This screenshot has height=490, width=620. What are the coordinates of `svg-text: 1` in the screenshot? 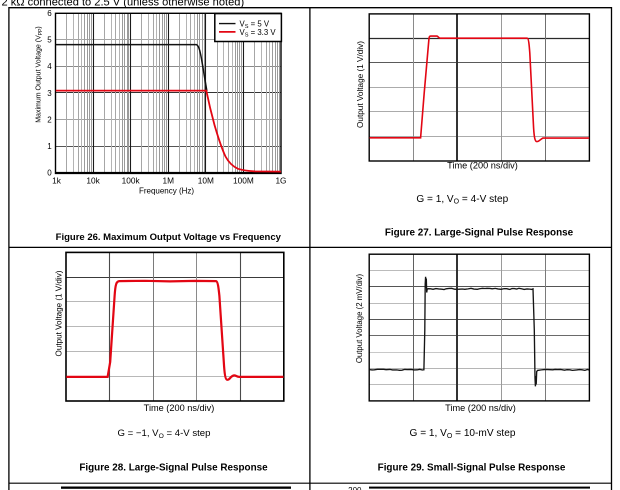 It's located at (49, 146).